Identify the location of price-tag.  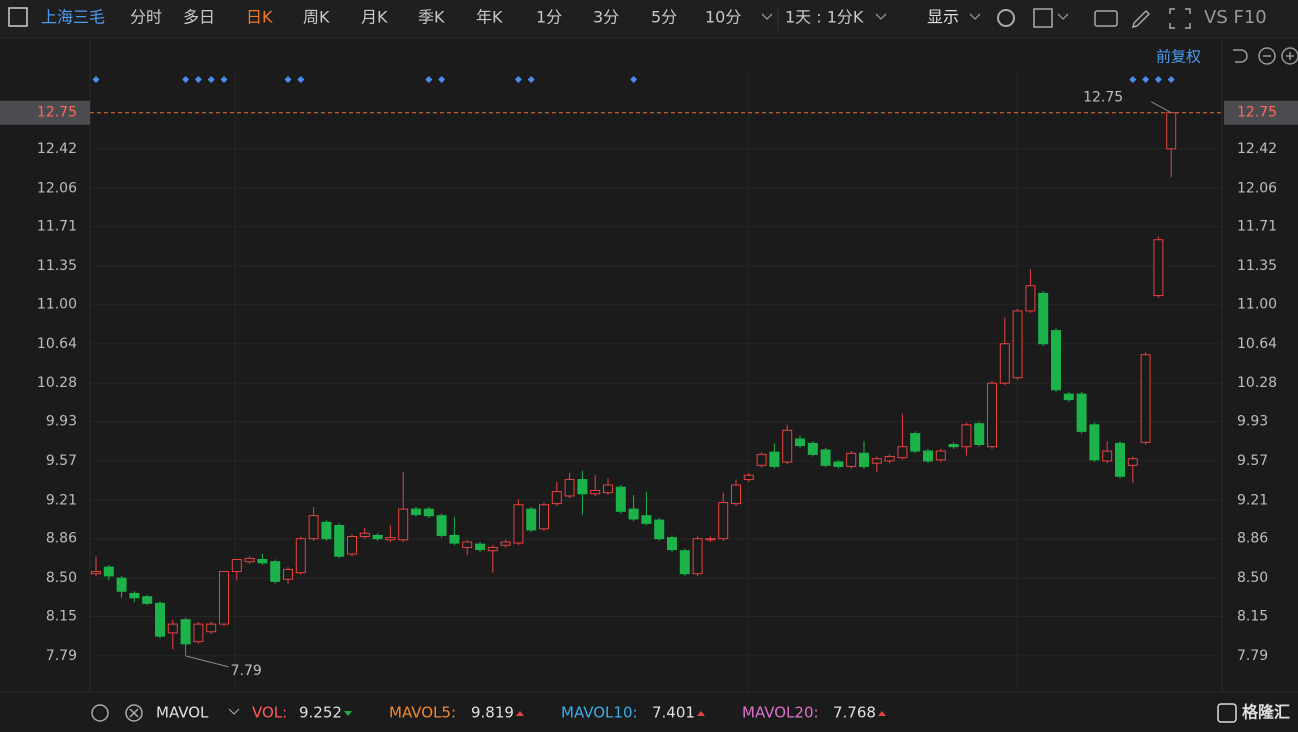
(1261, 112).